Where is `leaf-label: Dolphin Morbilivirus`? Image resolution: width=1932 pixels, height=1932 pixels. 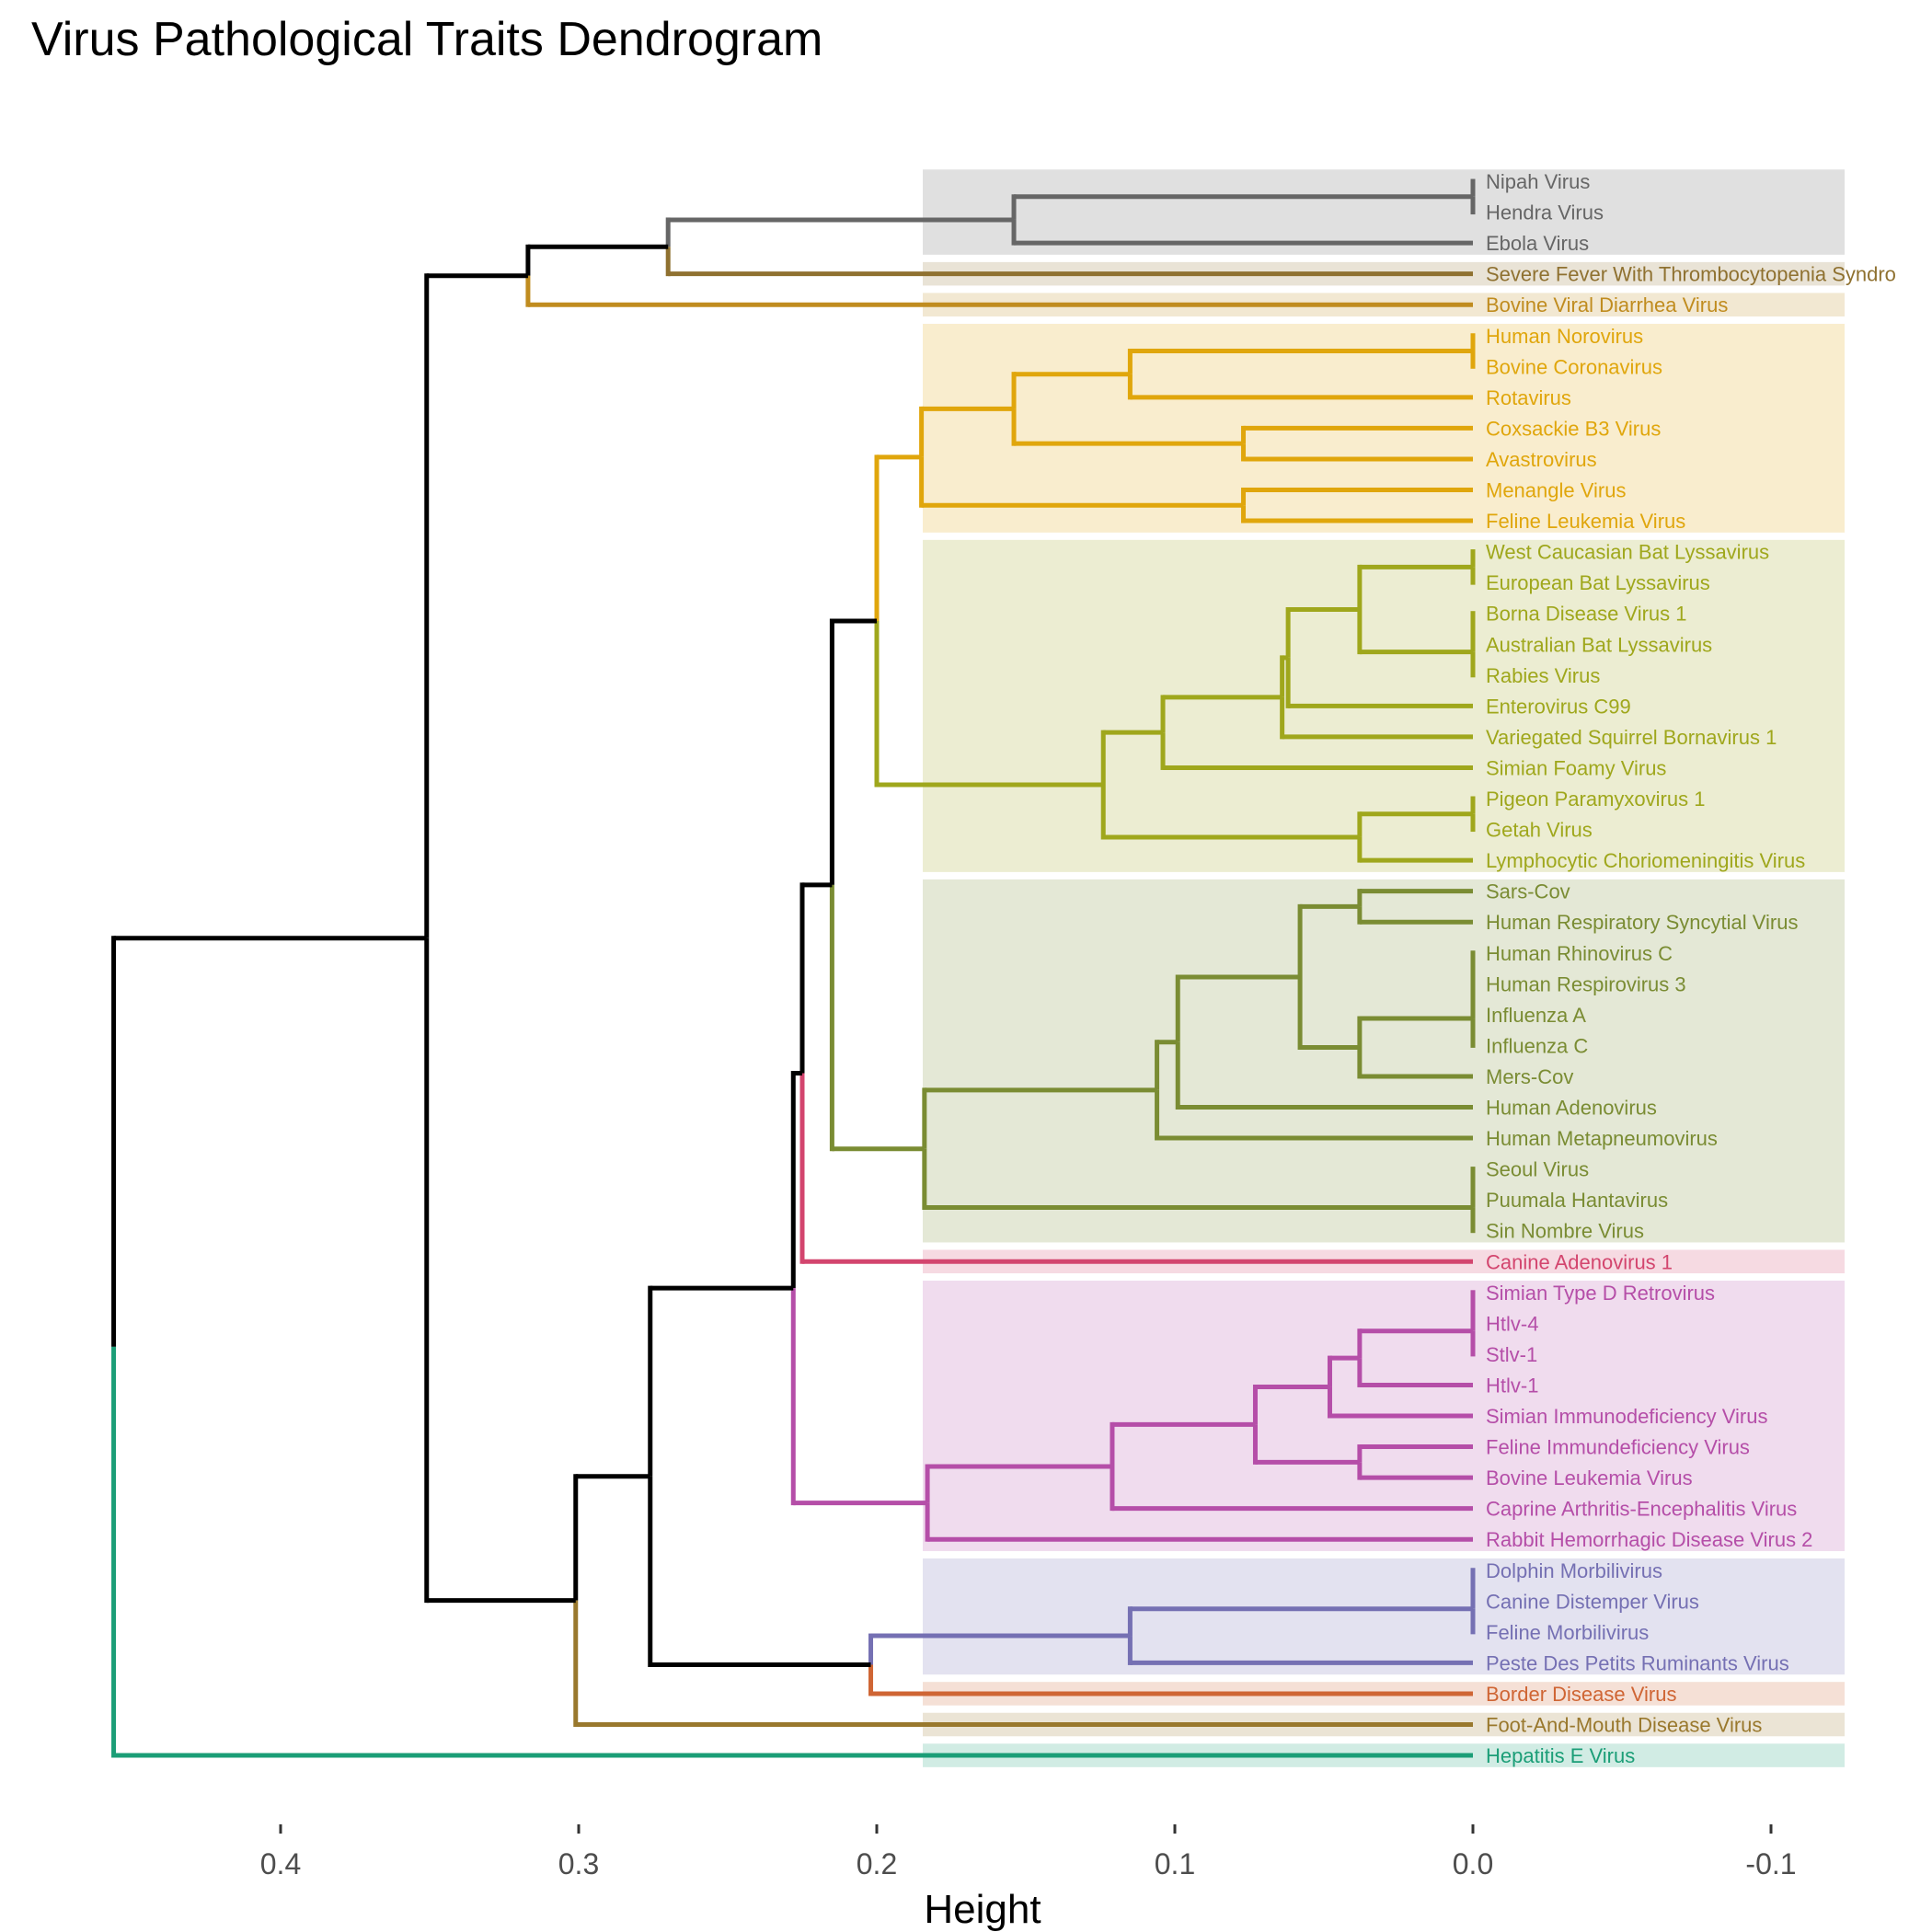 leaf-label: Dolphin Morbilivirus is located at coordinates (1574, 1570).